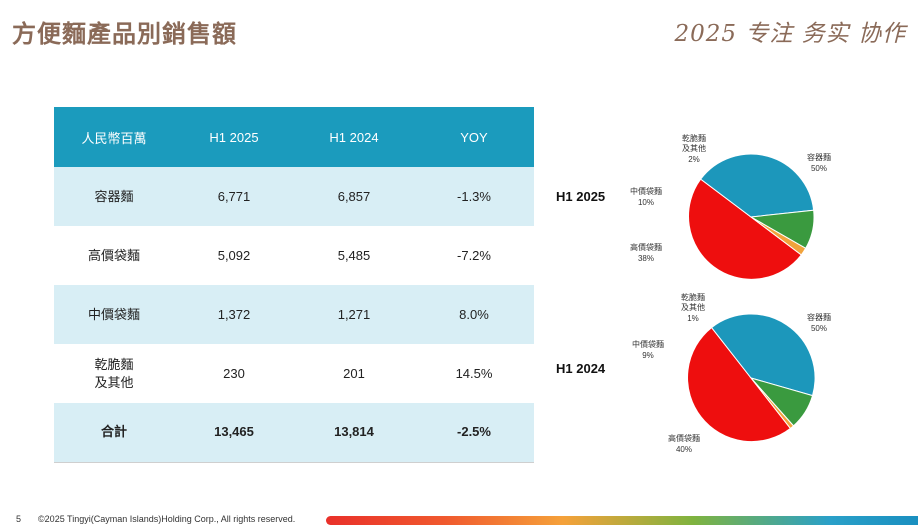  What do you see at coordinates (354, 255) in the screenshot?
I see `cell-h1-2024: 5,485` at bounding box center [354, 255].